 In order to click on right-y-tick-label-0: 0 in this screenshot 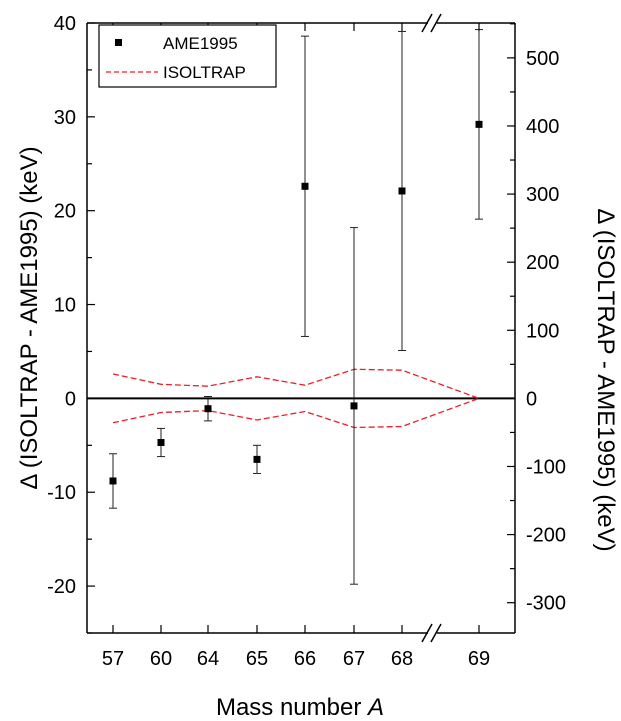, I will do `click(531, 399)`.